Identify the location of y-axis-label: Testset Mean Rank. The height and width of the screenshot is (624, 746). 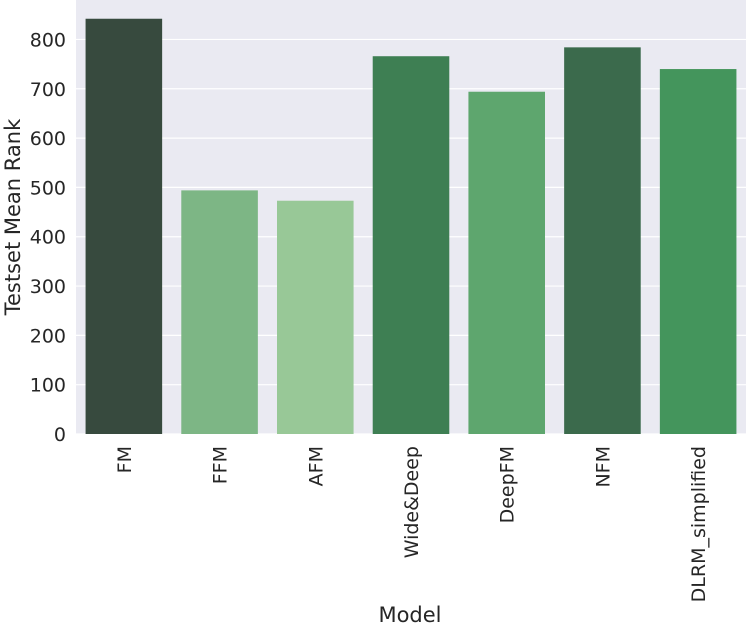
(13, 217).